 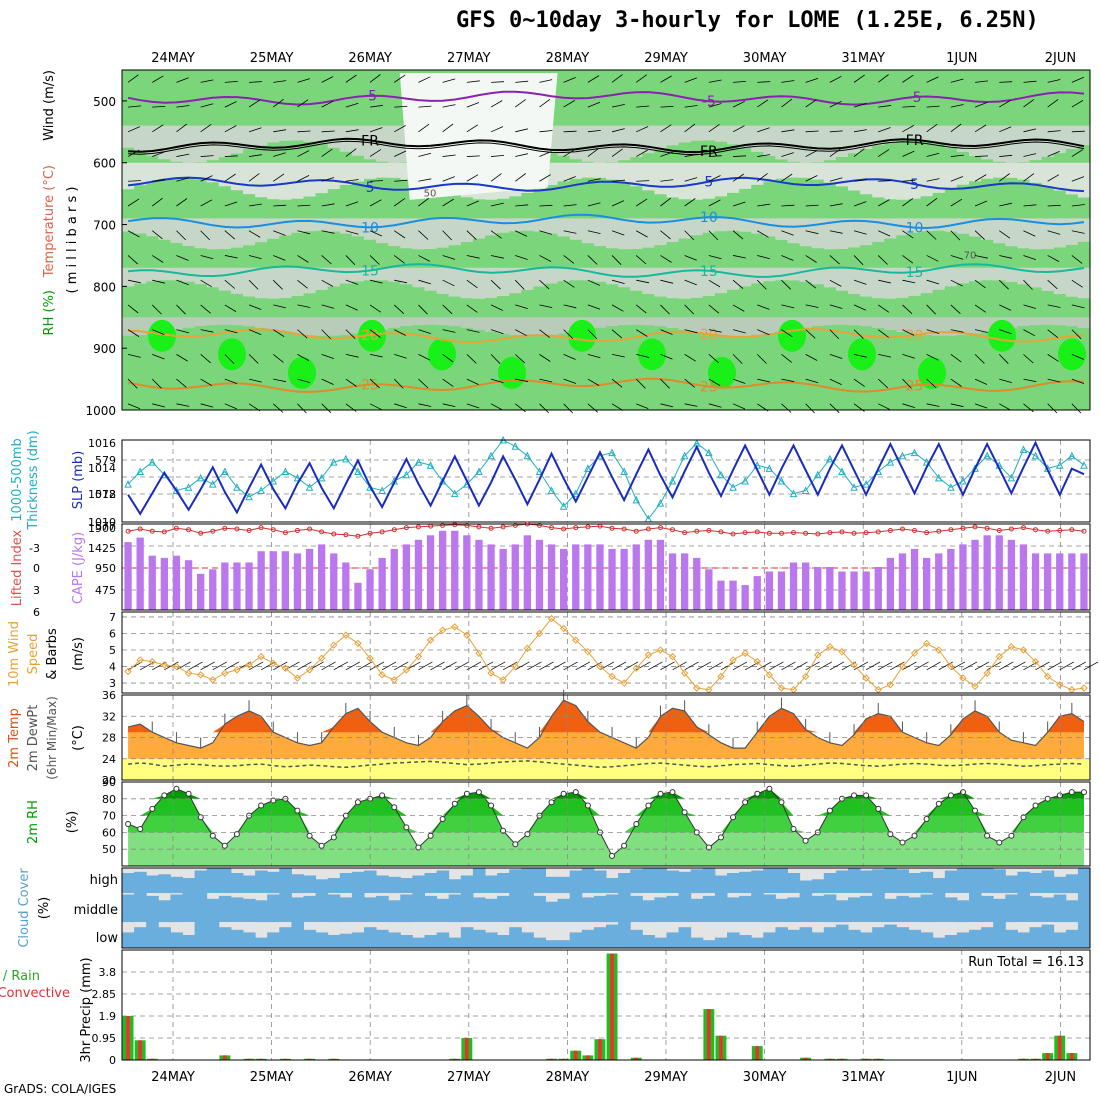 I want to click on precip-ylabel-3: 3hr Precip (mm), so click(x=86, y=1009).